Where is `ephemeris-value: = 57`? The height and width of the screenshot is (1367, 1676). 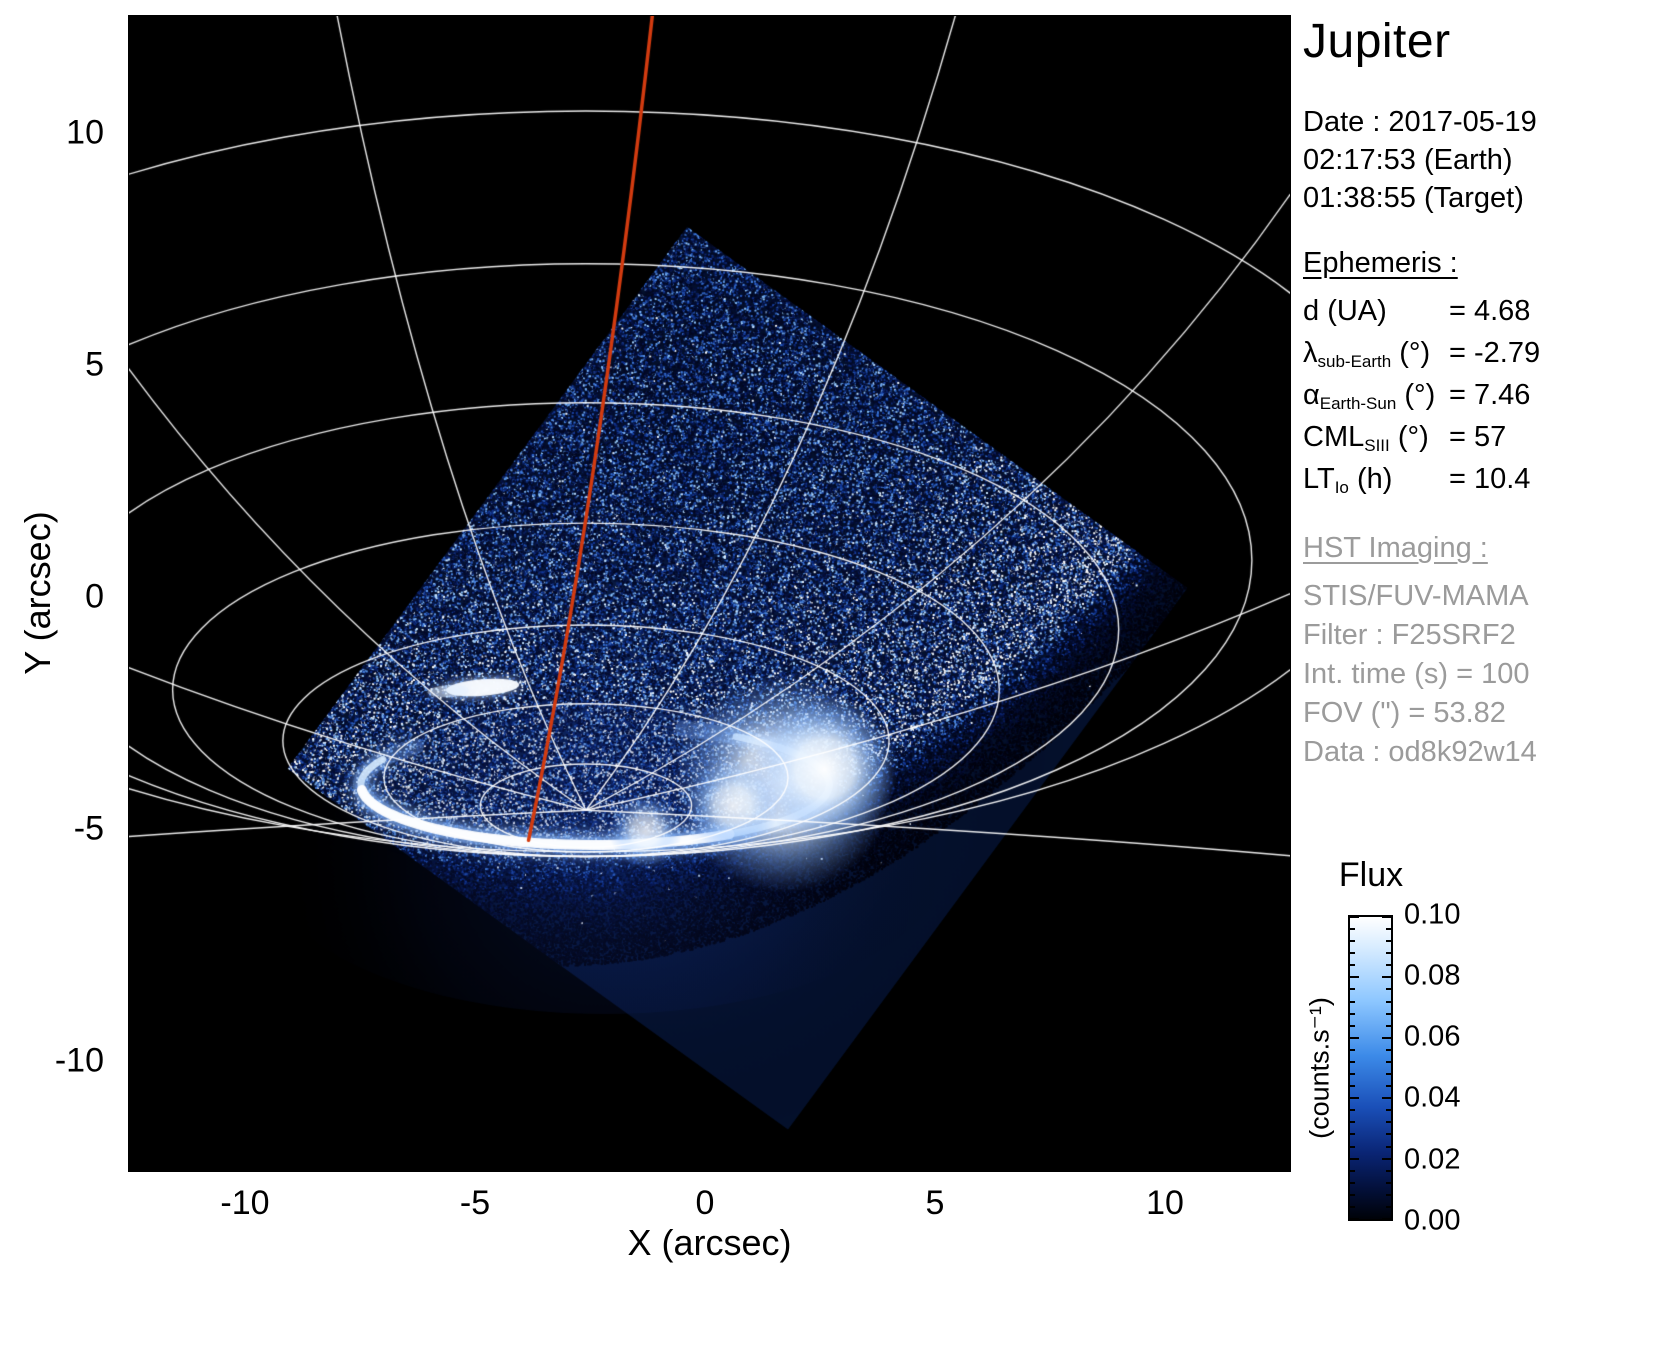 ephemeris-value: = 57 is located at coordinates (1478, 437).